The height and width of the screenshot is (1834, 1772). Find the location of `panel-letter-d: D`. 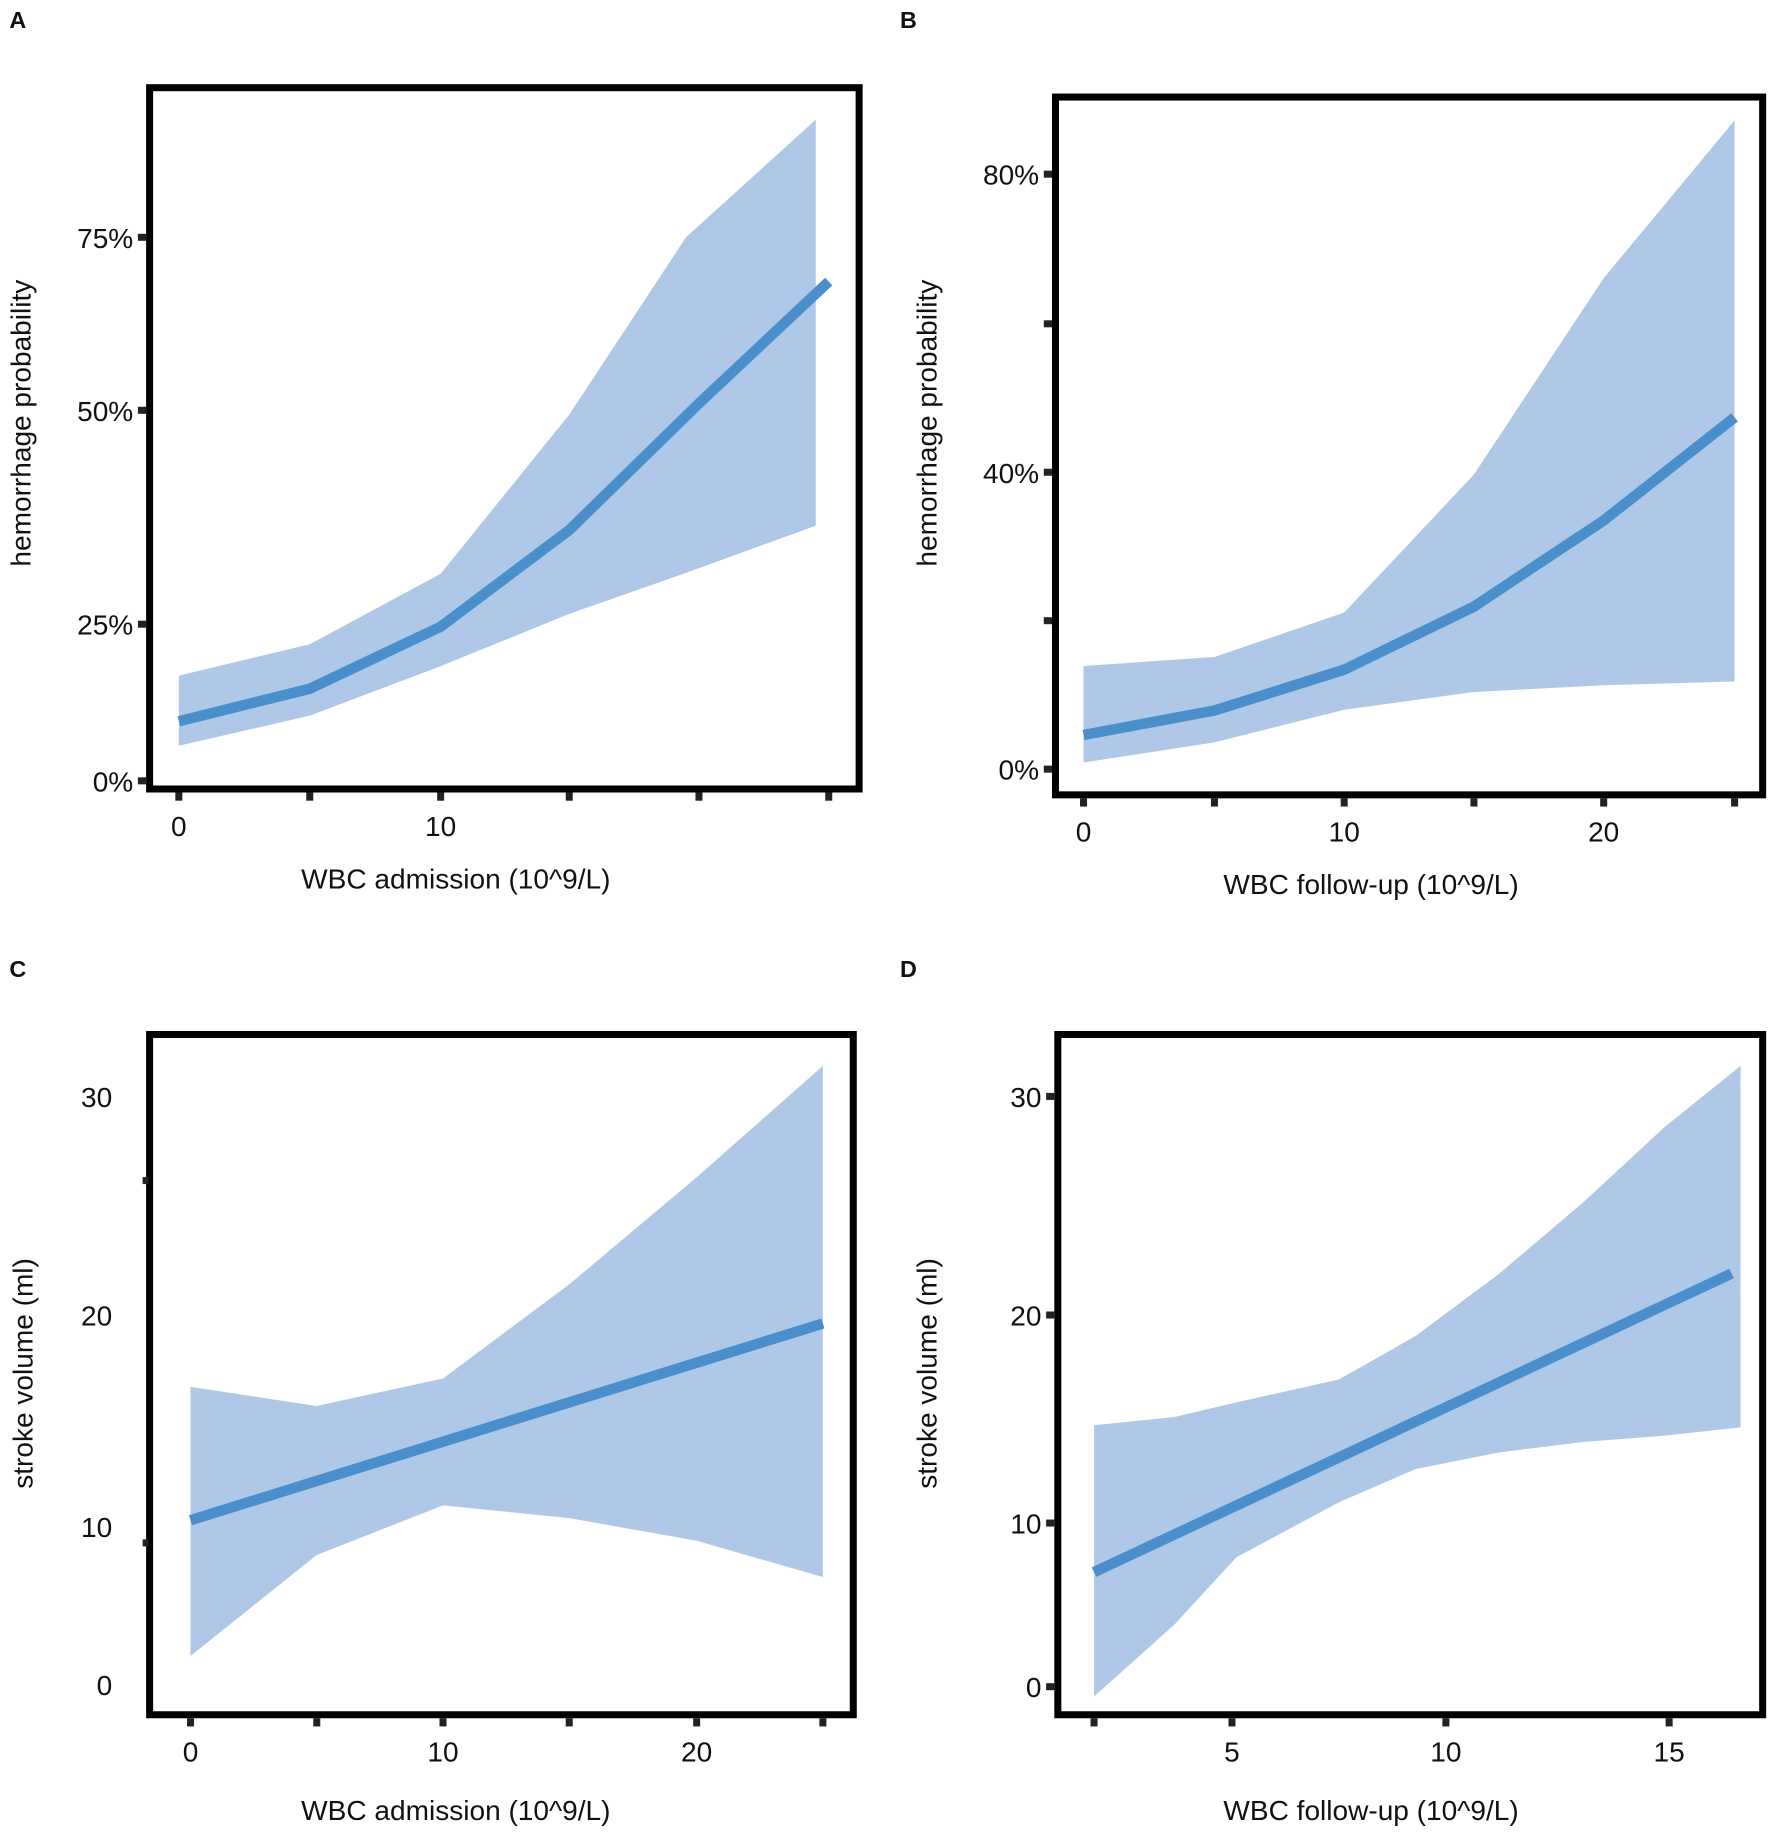

panel-letter-d: D is located at coordinates (908, 969).